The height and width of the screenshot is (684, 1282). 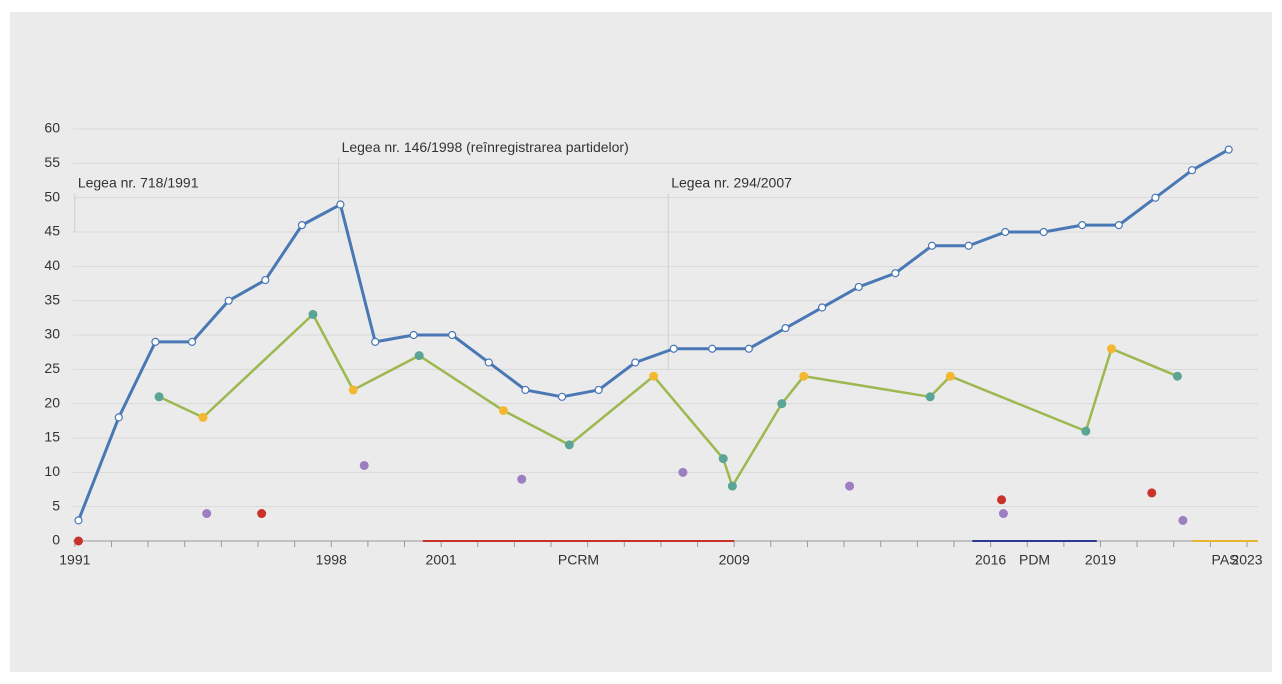 What do you see at coordinates (74, 560) in the screenshot?
I see `x-tick-label: 1991` at bounding box center [74, 560].